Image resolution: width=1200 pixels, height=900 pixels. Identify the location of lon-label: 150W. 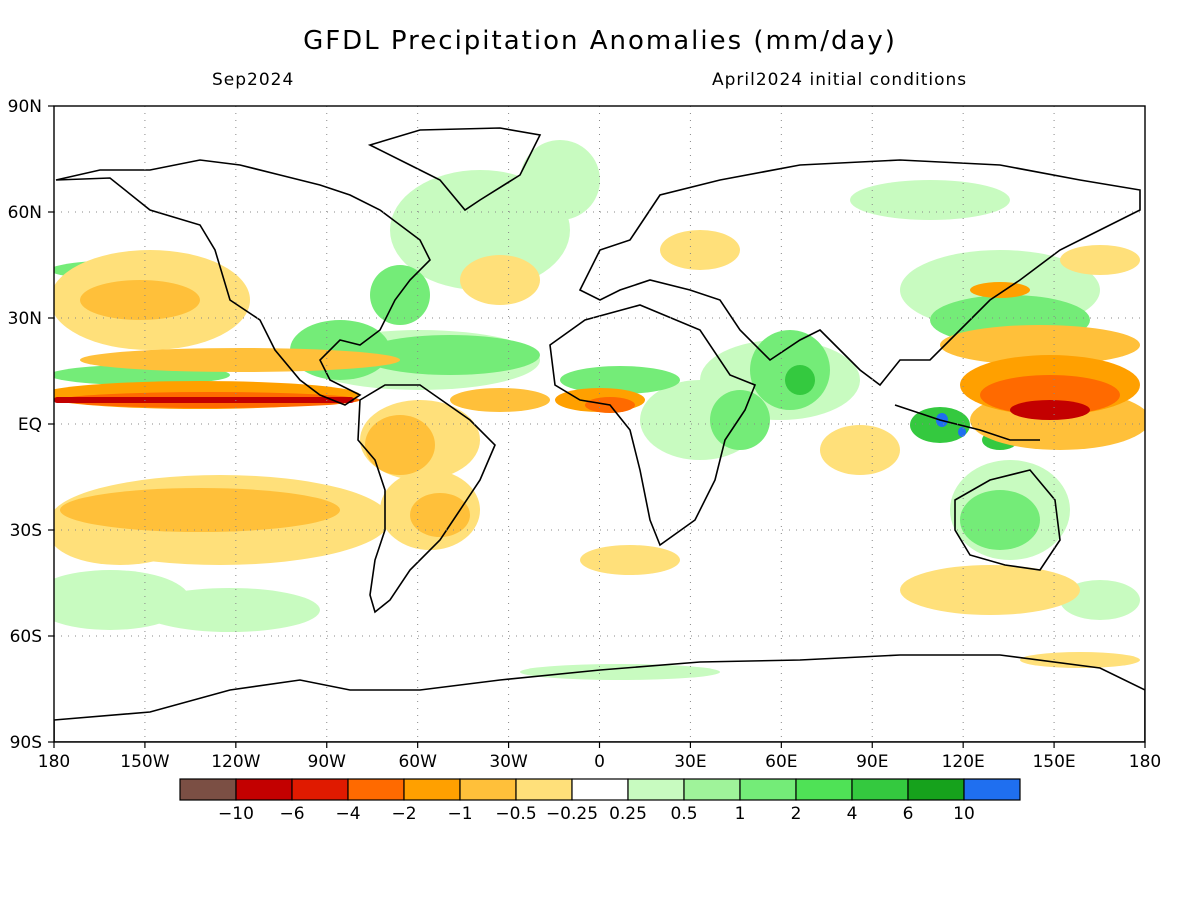
(144, 762).